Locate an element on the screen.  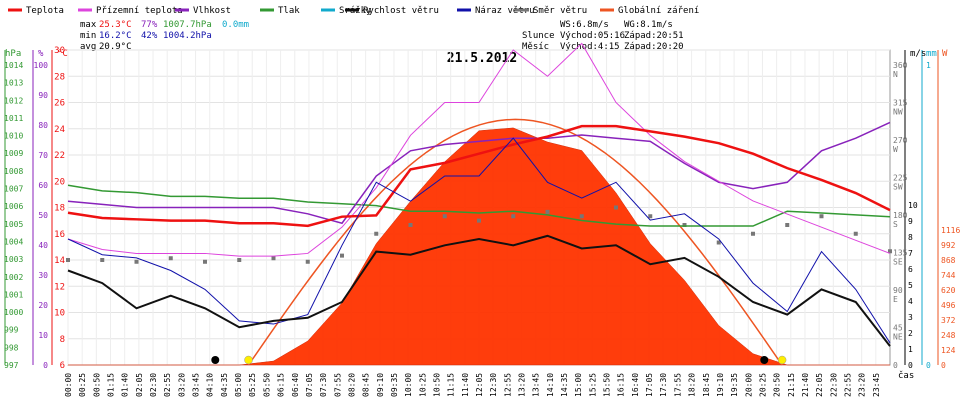
time-tick-label: 05:00 is located at coordinates (238, 385).